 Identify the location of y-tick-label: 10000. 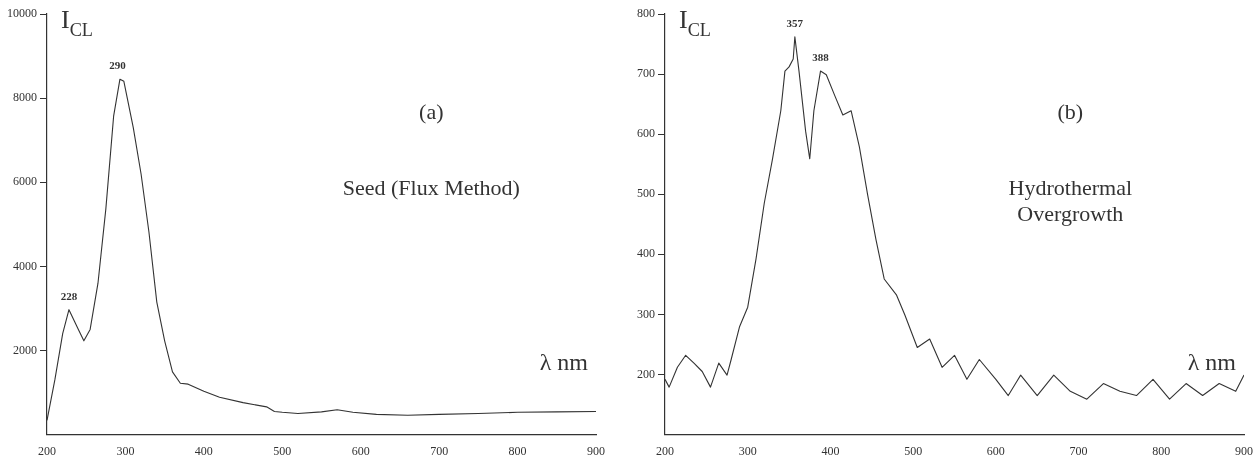
(22, 13).